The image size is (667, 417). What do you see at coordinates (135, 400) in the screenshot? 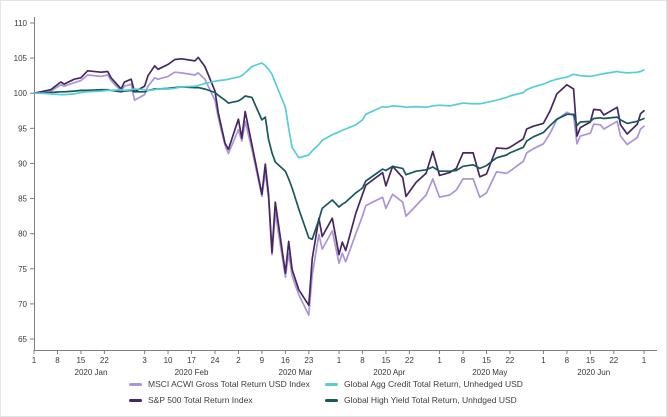
I see `sp500-line-swatch` at bounding box center [135, 400].